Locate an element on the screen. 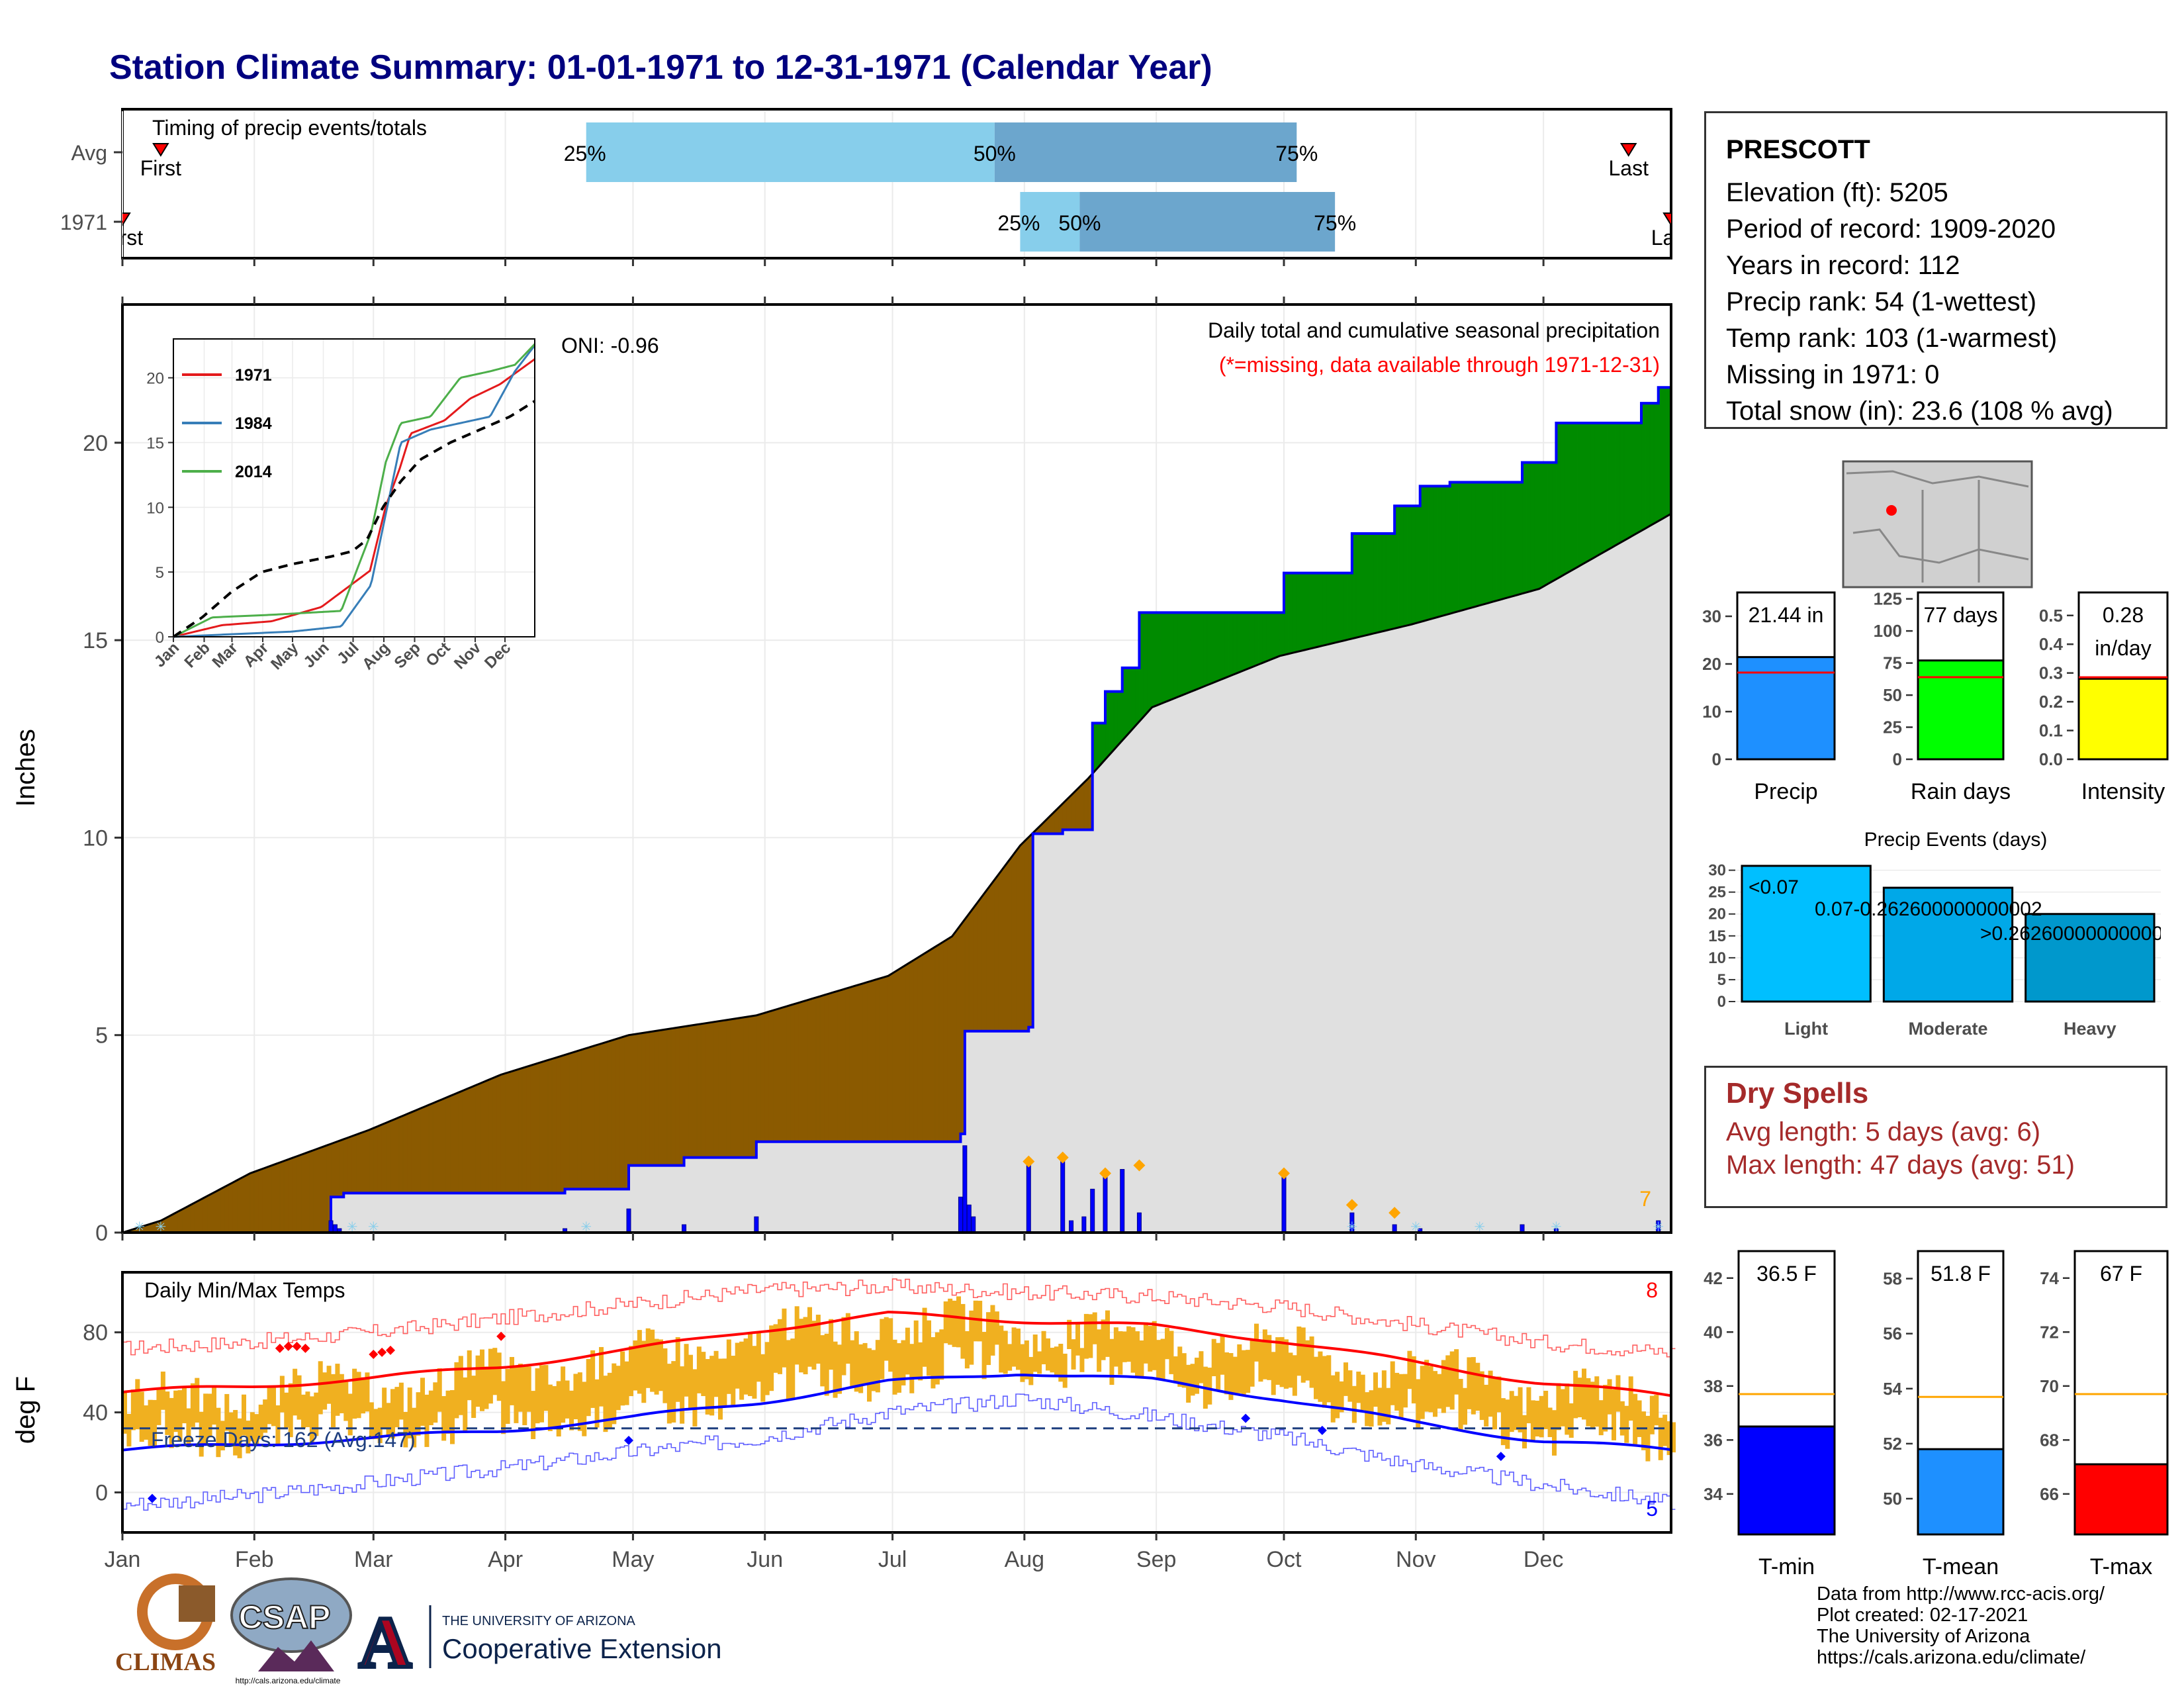  temp-title: Daily Min/Max Temps is located at coordinates (245, 1290).